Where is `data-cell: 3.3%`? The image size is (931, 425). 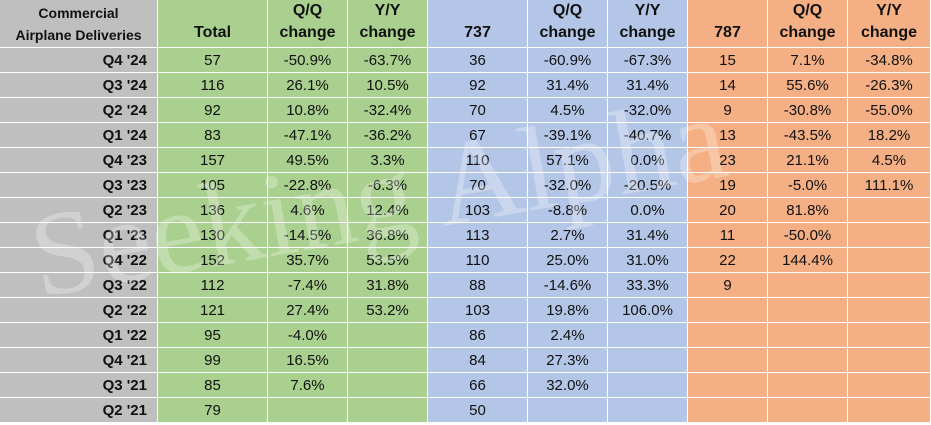 data-cell: 3.3% is located at coordinates (388, 160).